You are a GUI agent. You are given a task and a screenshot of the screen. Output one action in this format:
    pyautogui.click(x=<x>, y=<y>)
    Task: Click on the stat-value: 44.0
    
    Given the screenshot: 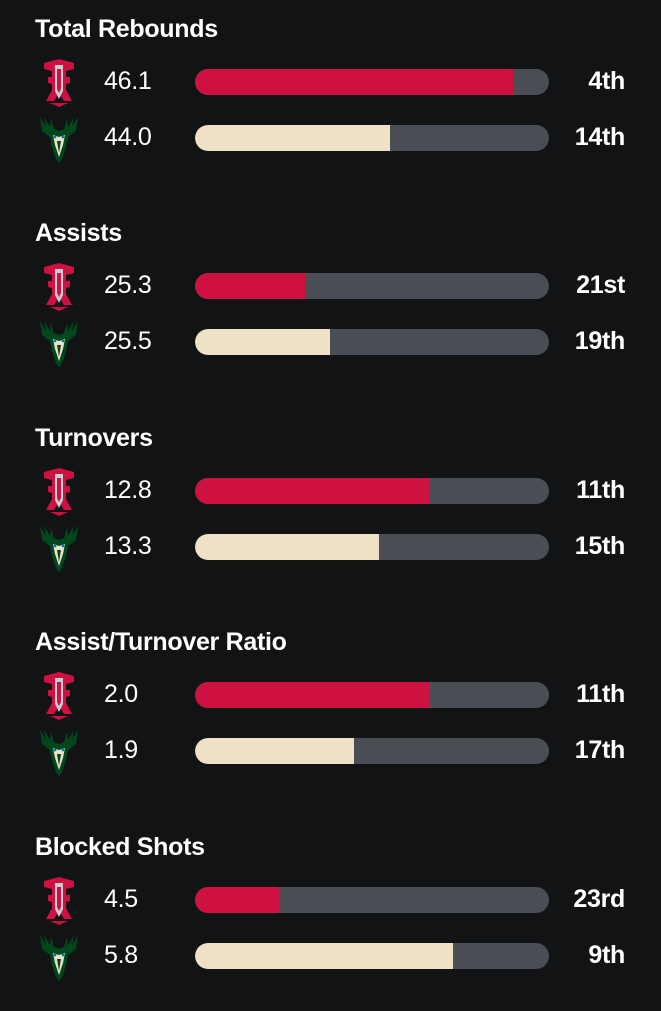 What is the action you would take?
    pyautogui.click(x=128, y=137)
    